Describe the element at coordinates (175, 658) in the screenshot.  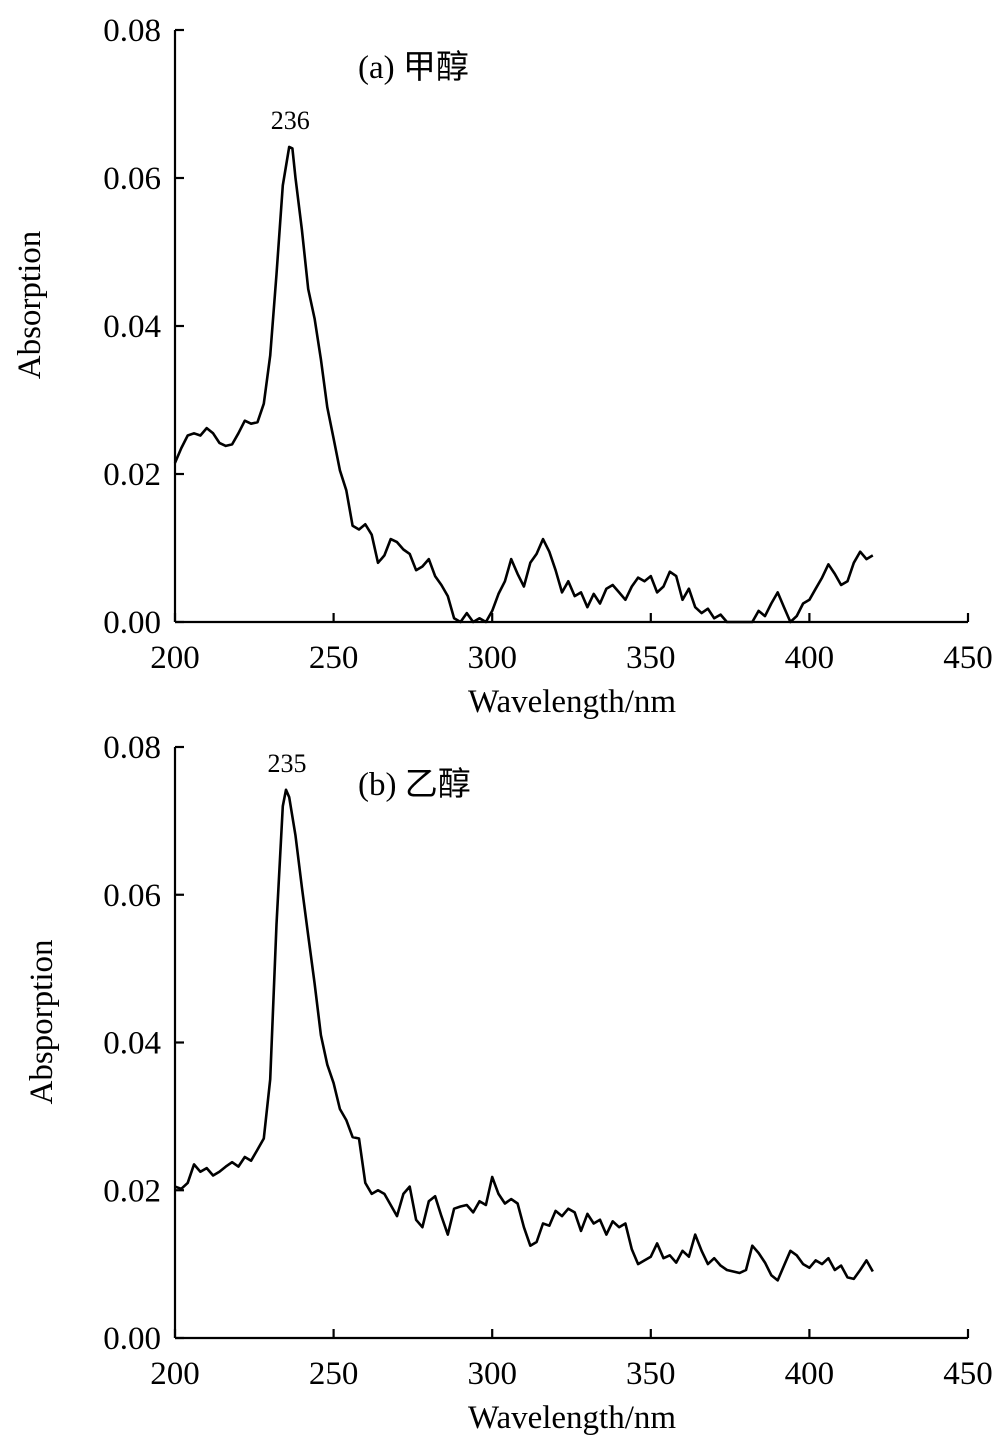
I see `panel-a-x-tick-label: 200` at that location.